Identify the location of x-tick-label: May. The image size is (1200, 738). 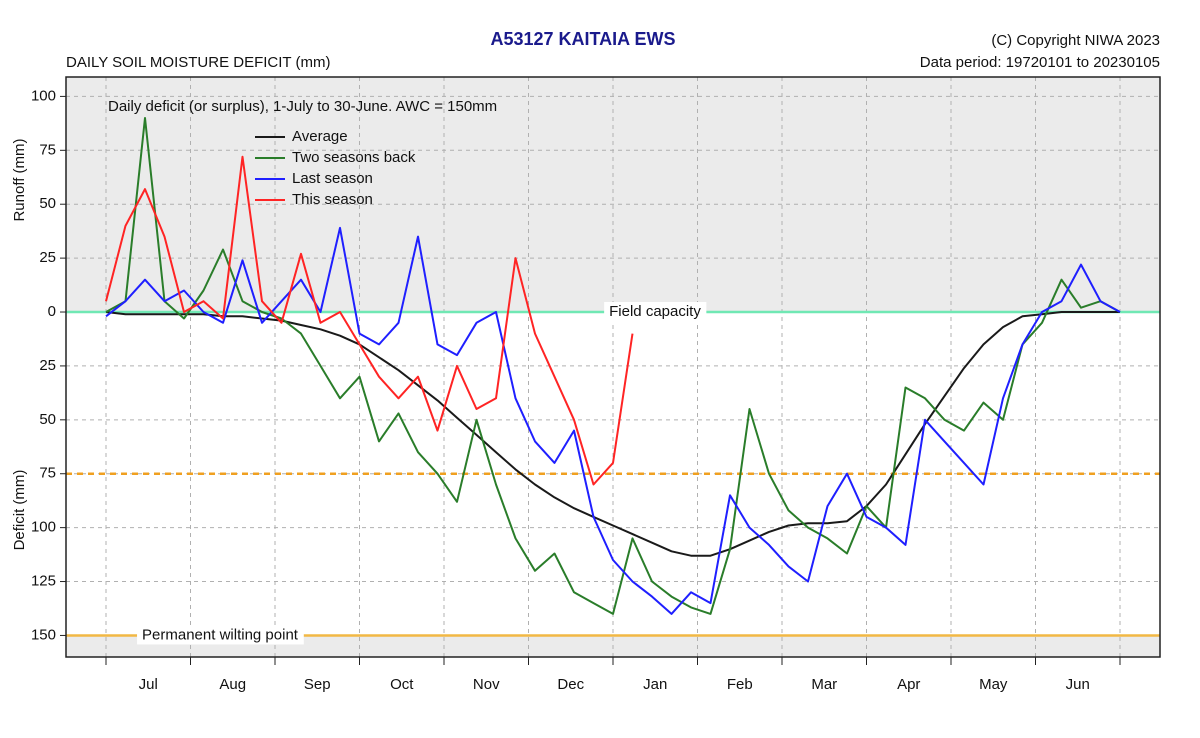
(993, 684).